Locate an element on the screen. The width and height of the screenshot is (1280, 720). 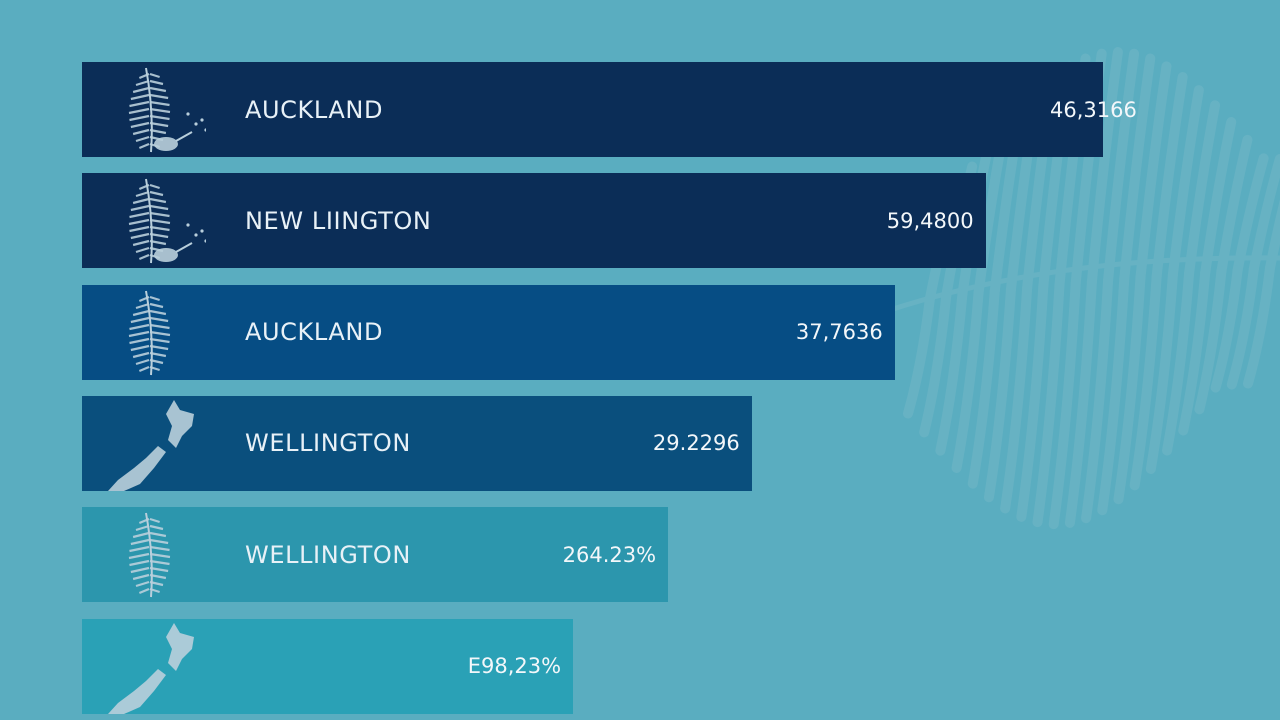
bar: WELLINGTON 29.2296 is located at coordinates (417, 443).